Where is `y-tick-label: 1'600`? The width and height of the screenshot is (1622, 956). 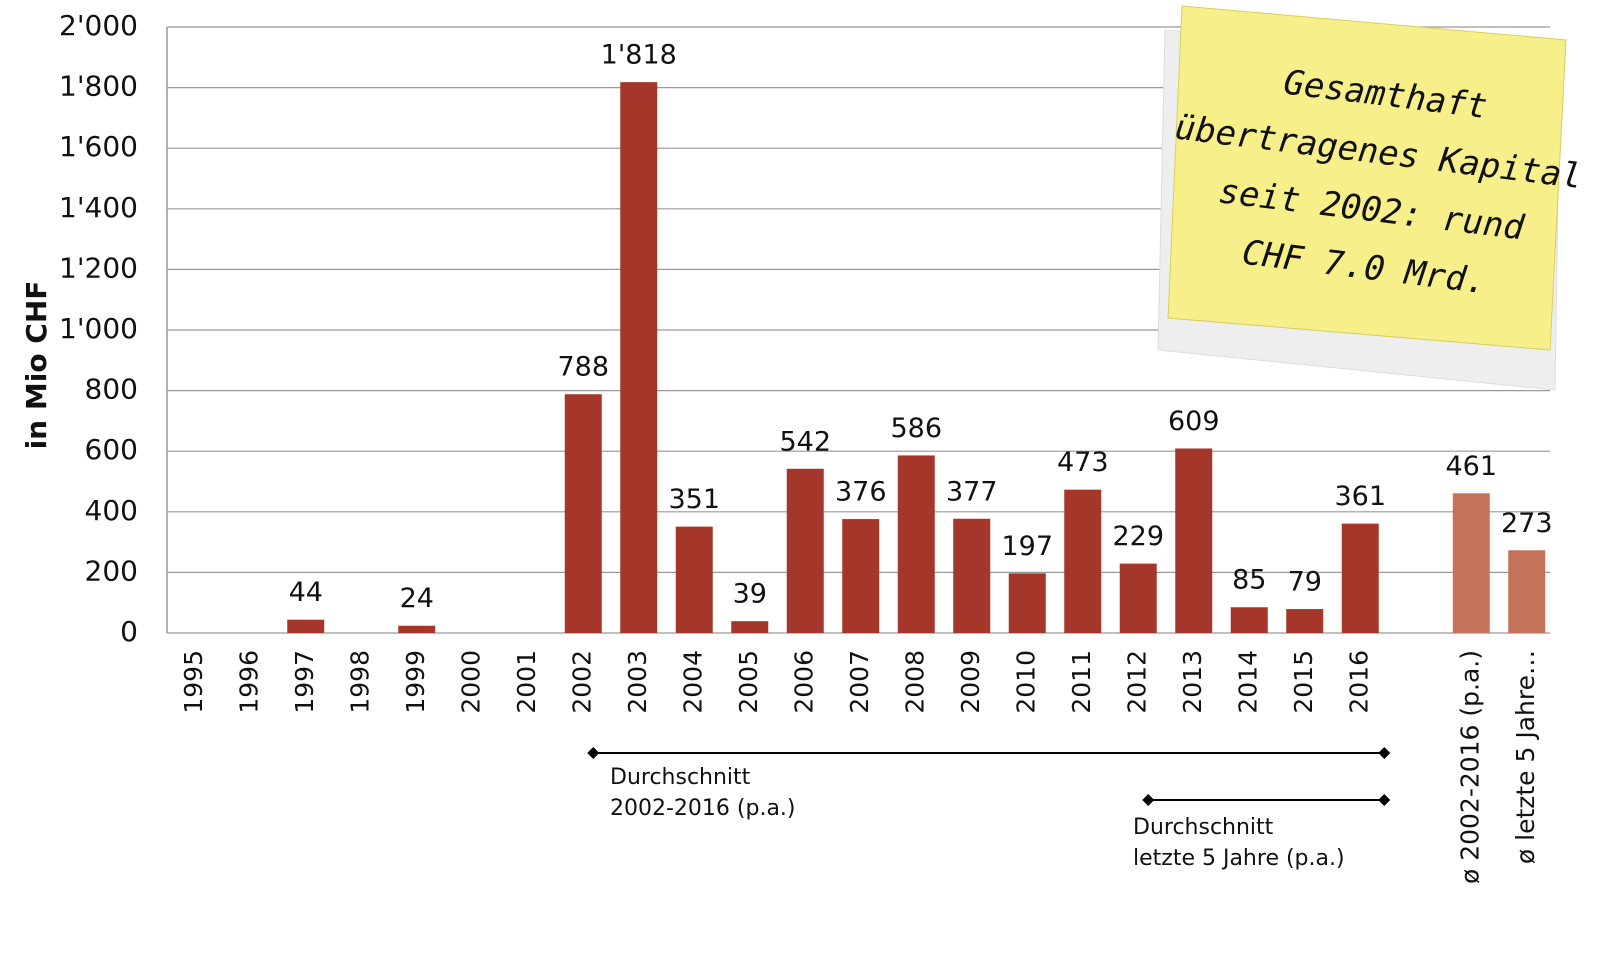 y-tick-label: 1'600 is located at coordinates (98, 146).